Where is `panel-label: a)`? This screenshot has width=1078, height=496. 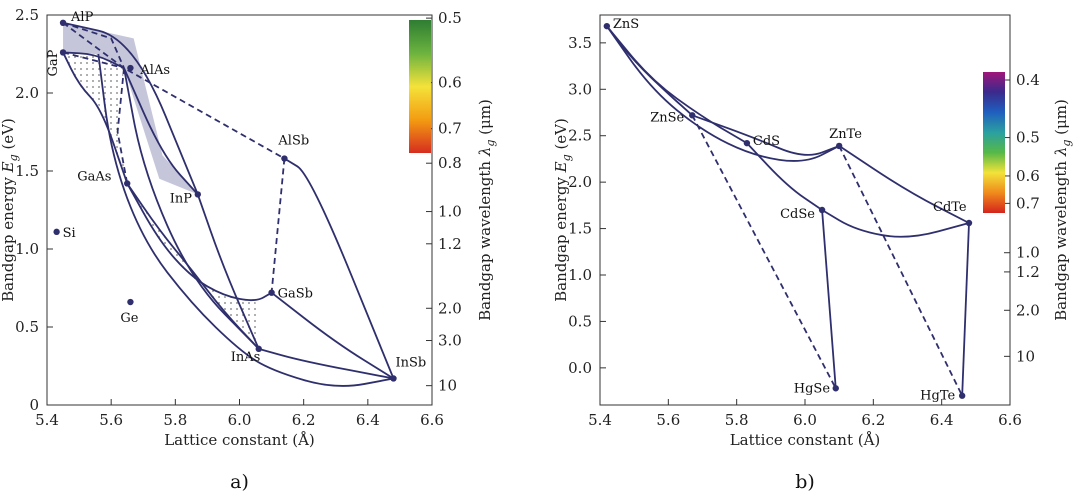 panel-label: a) is located at coordinates (239, 482).